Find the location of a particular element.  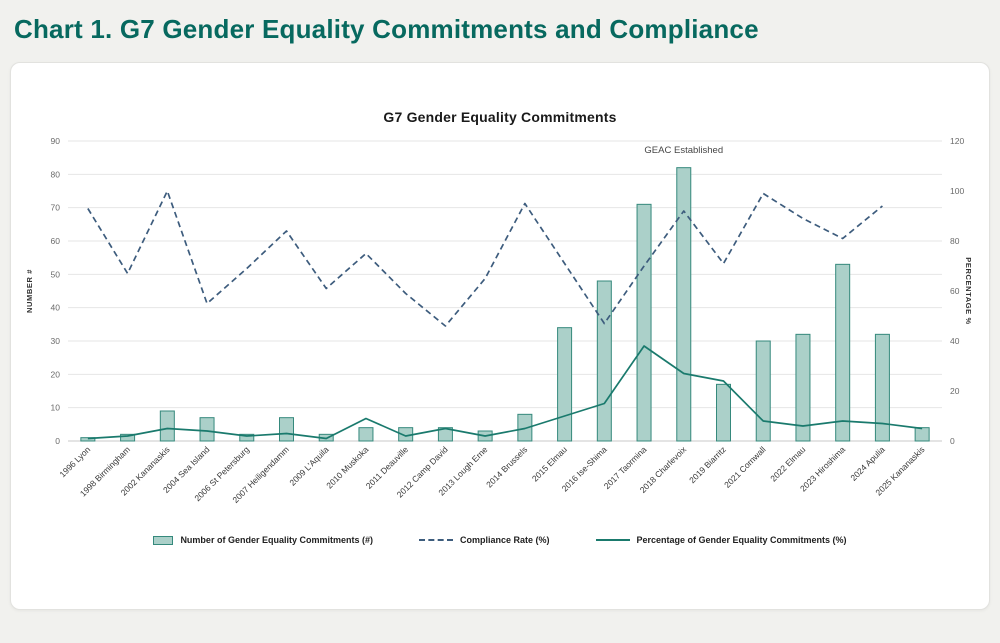

right-axis-tick-label: 0 is located at coordinates (952, 441).